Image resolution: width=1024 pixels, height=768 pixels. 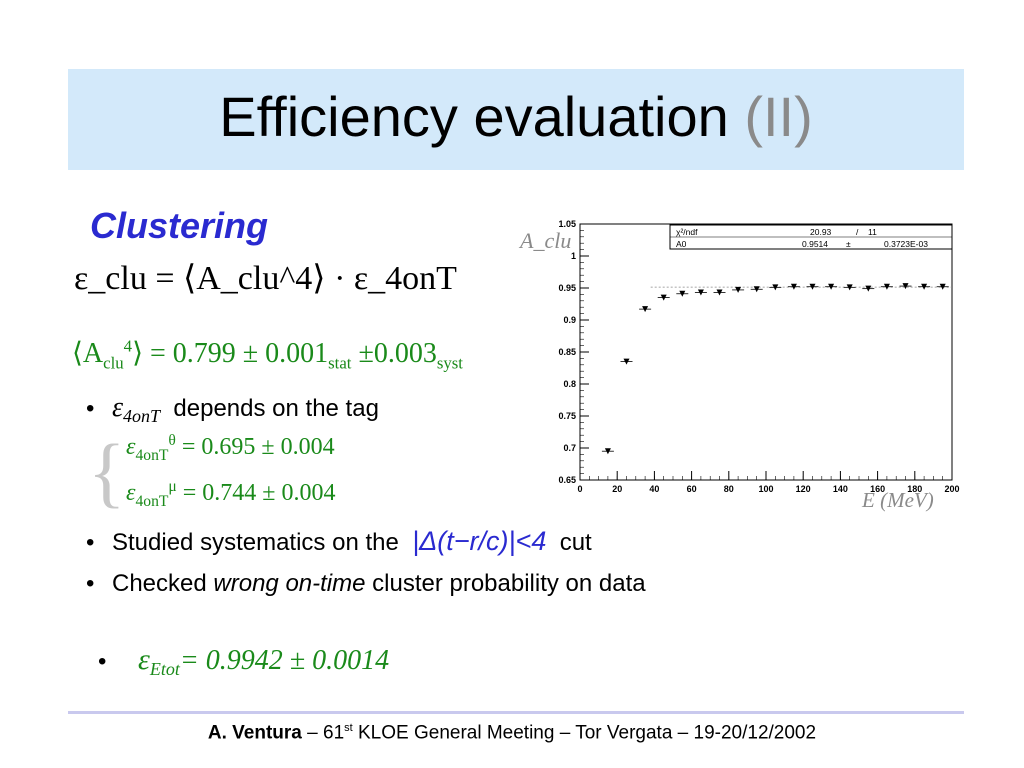 I want to click on slide-title: Efficiency evaluation (II), so click(x=516, y=117).